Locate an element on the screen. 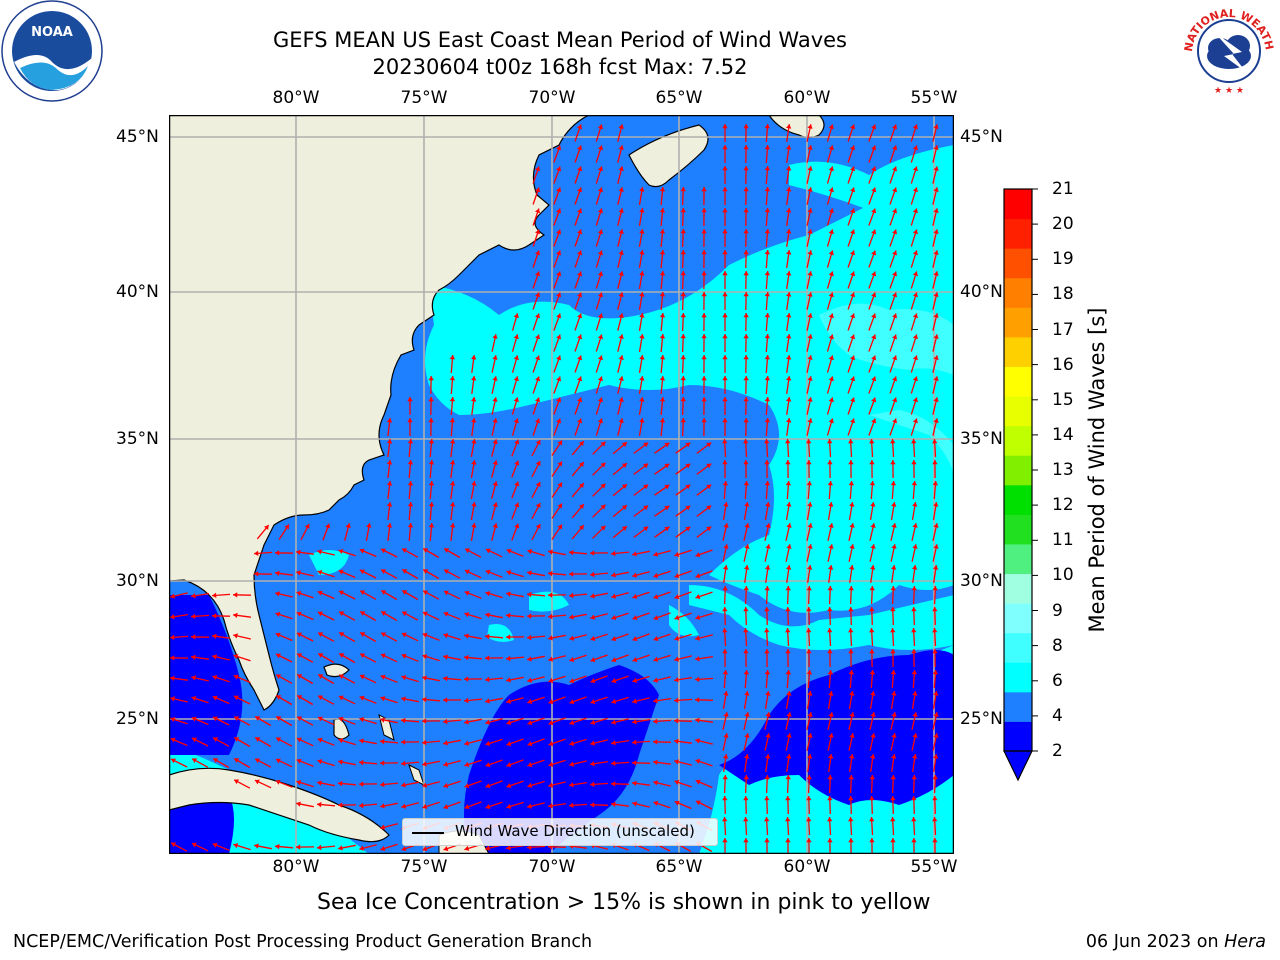  lon-label-top-55w: 55°W is located at coordinates (934, 98).